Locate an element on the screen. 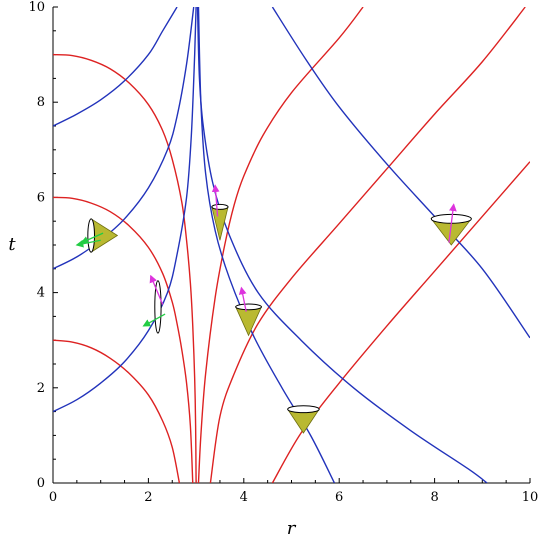 The height and width of the screenshot is (541, 540). x-axis-label: r is located at coordinates (292, 528).